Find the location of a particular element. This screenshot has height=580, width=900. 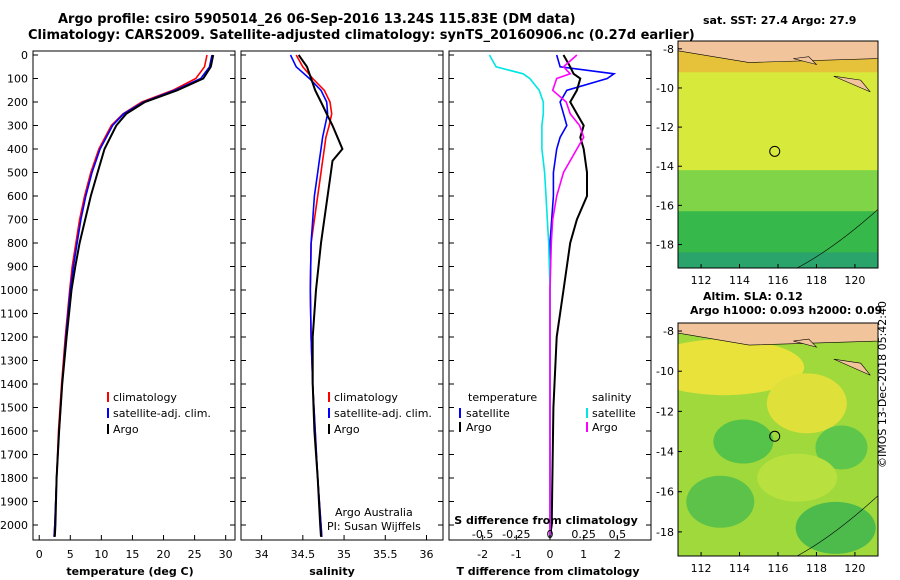

map-lat-tick-label: -12 is located at coordinates (665, 127).